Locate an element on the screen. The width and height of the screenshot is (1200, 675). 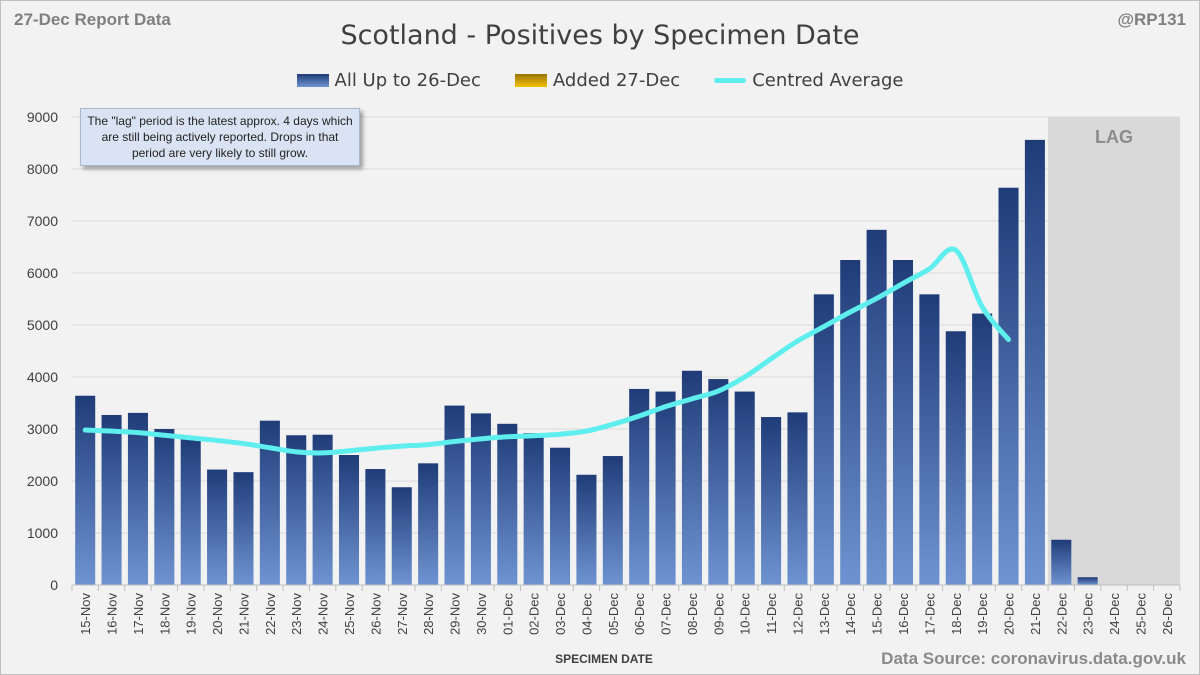
bar-26-Nov is located at coordinates (375, 527).